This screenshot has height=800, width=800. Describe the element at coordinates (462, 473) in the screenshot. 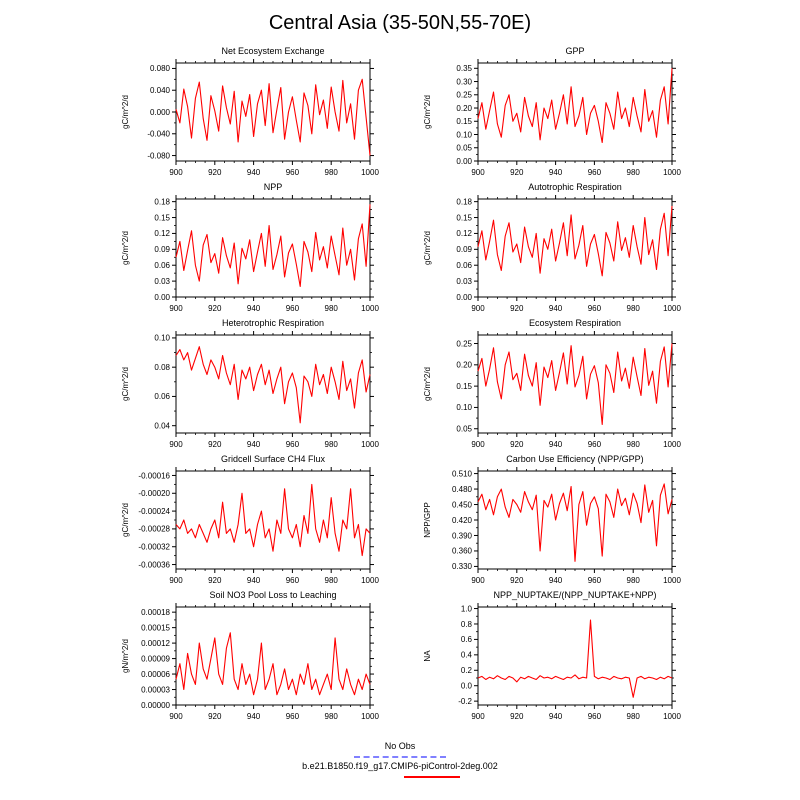

I see `svg-text: 0.510` at that location.